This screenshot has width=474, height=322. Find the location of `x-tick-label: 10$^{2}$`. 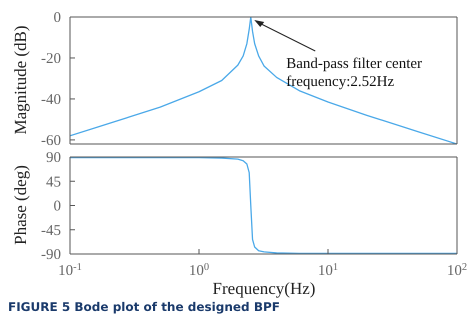

x-tick-label: 10$^{2}$ is located at coordinates (457, 270).